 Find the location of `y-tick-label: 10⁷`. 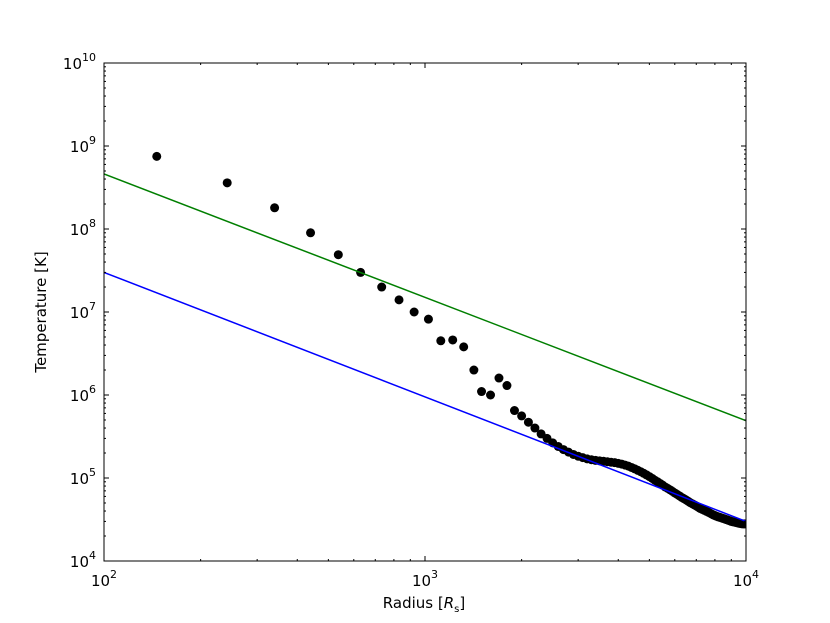

y-tick-label: 10⁷ is located at coordinates (83, 311).